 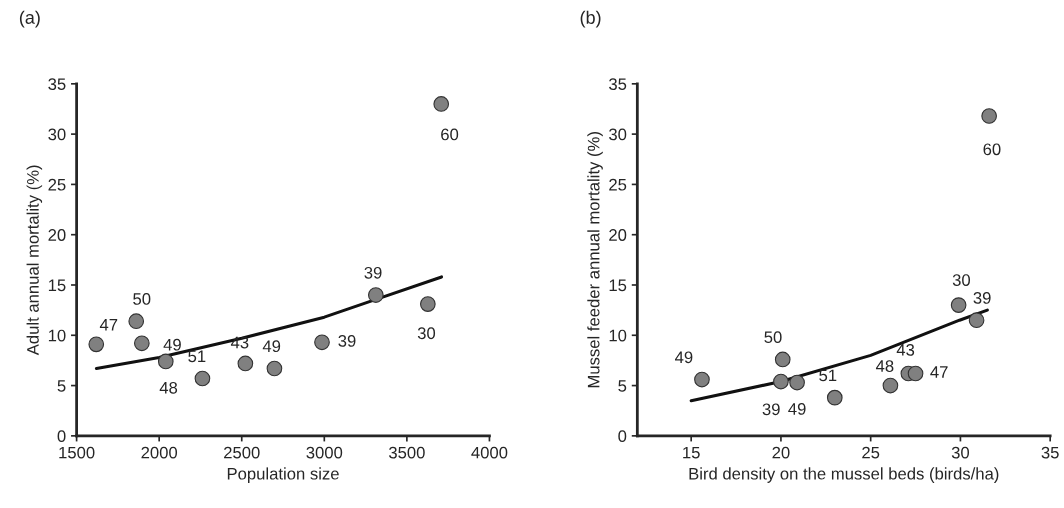 What do you see at coordinates (595, 260) in the screenshot?
I see `y-axis-title: Mussel feeder annual mortality (%)` at bounding box center [595, 260].